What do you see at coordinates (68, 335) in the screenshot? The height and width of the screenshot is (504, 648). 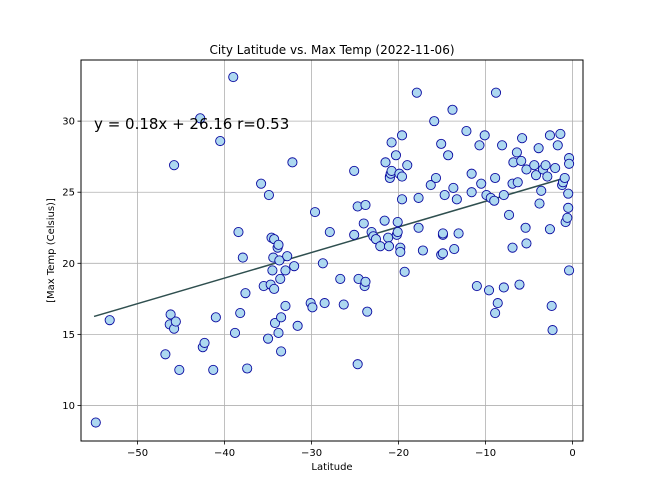 I see `y-tick-label: 15` at bounding box center [68, 335].